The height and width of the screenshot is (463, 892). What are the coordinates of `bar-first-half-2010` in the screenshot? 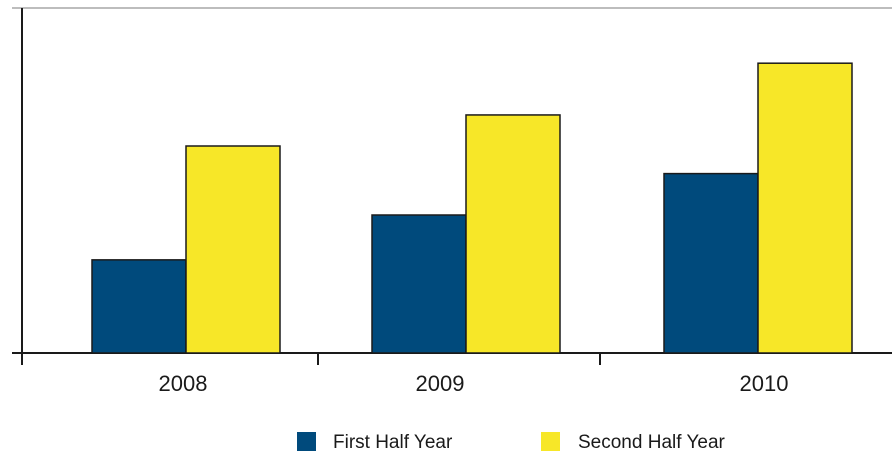 It's located at (711, 263).